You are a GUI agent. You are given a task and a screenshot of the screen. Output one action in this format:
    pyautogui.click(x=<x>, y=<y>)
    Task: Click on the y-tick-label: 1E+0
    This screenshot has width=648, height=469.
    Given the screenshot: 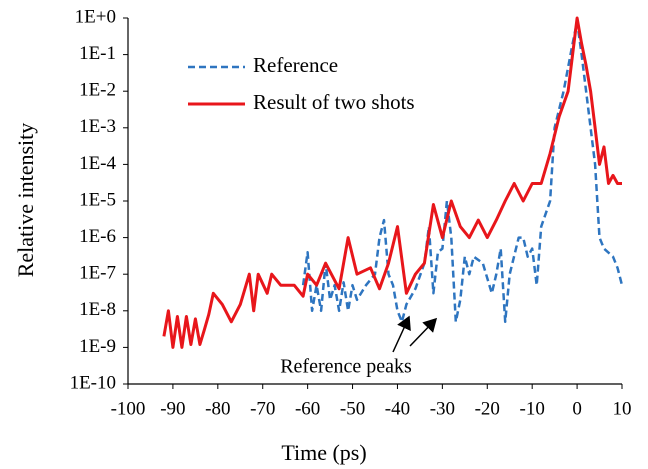 What is the action you would take?
    pyautogui.click(x=95, y=16)
    